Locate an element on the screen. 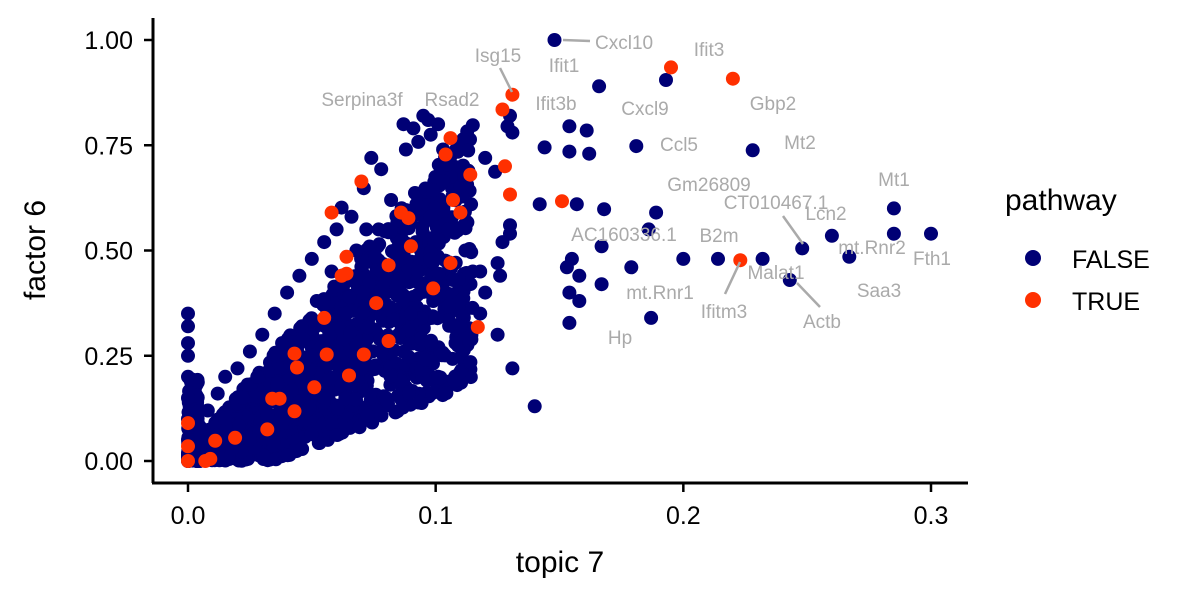  legend-key-true is located at coordinates (1033, 300).